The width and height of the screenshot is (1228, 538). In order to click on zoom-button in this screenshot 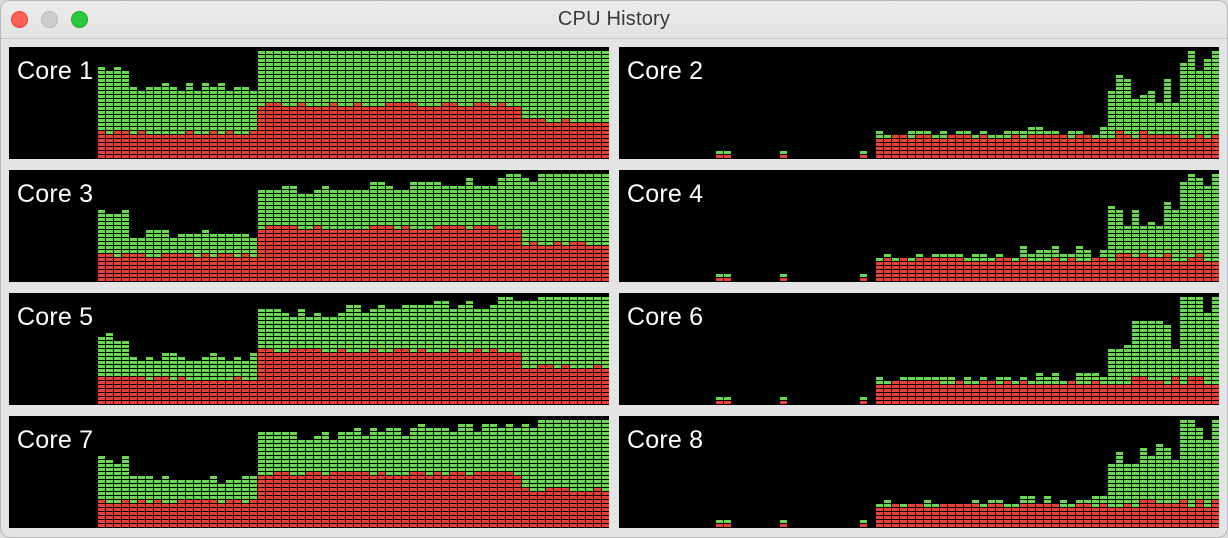, I will do `click(79, 19)`.